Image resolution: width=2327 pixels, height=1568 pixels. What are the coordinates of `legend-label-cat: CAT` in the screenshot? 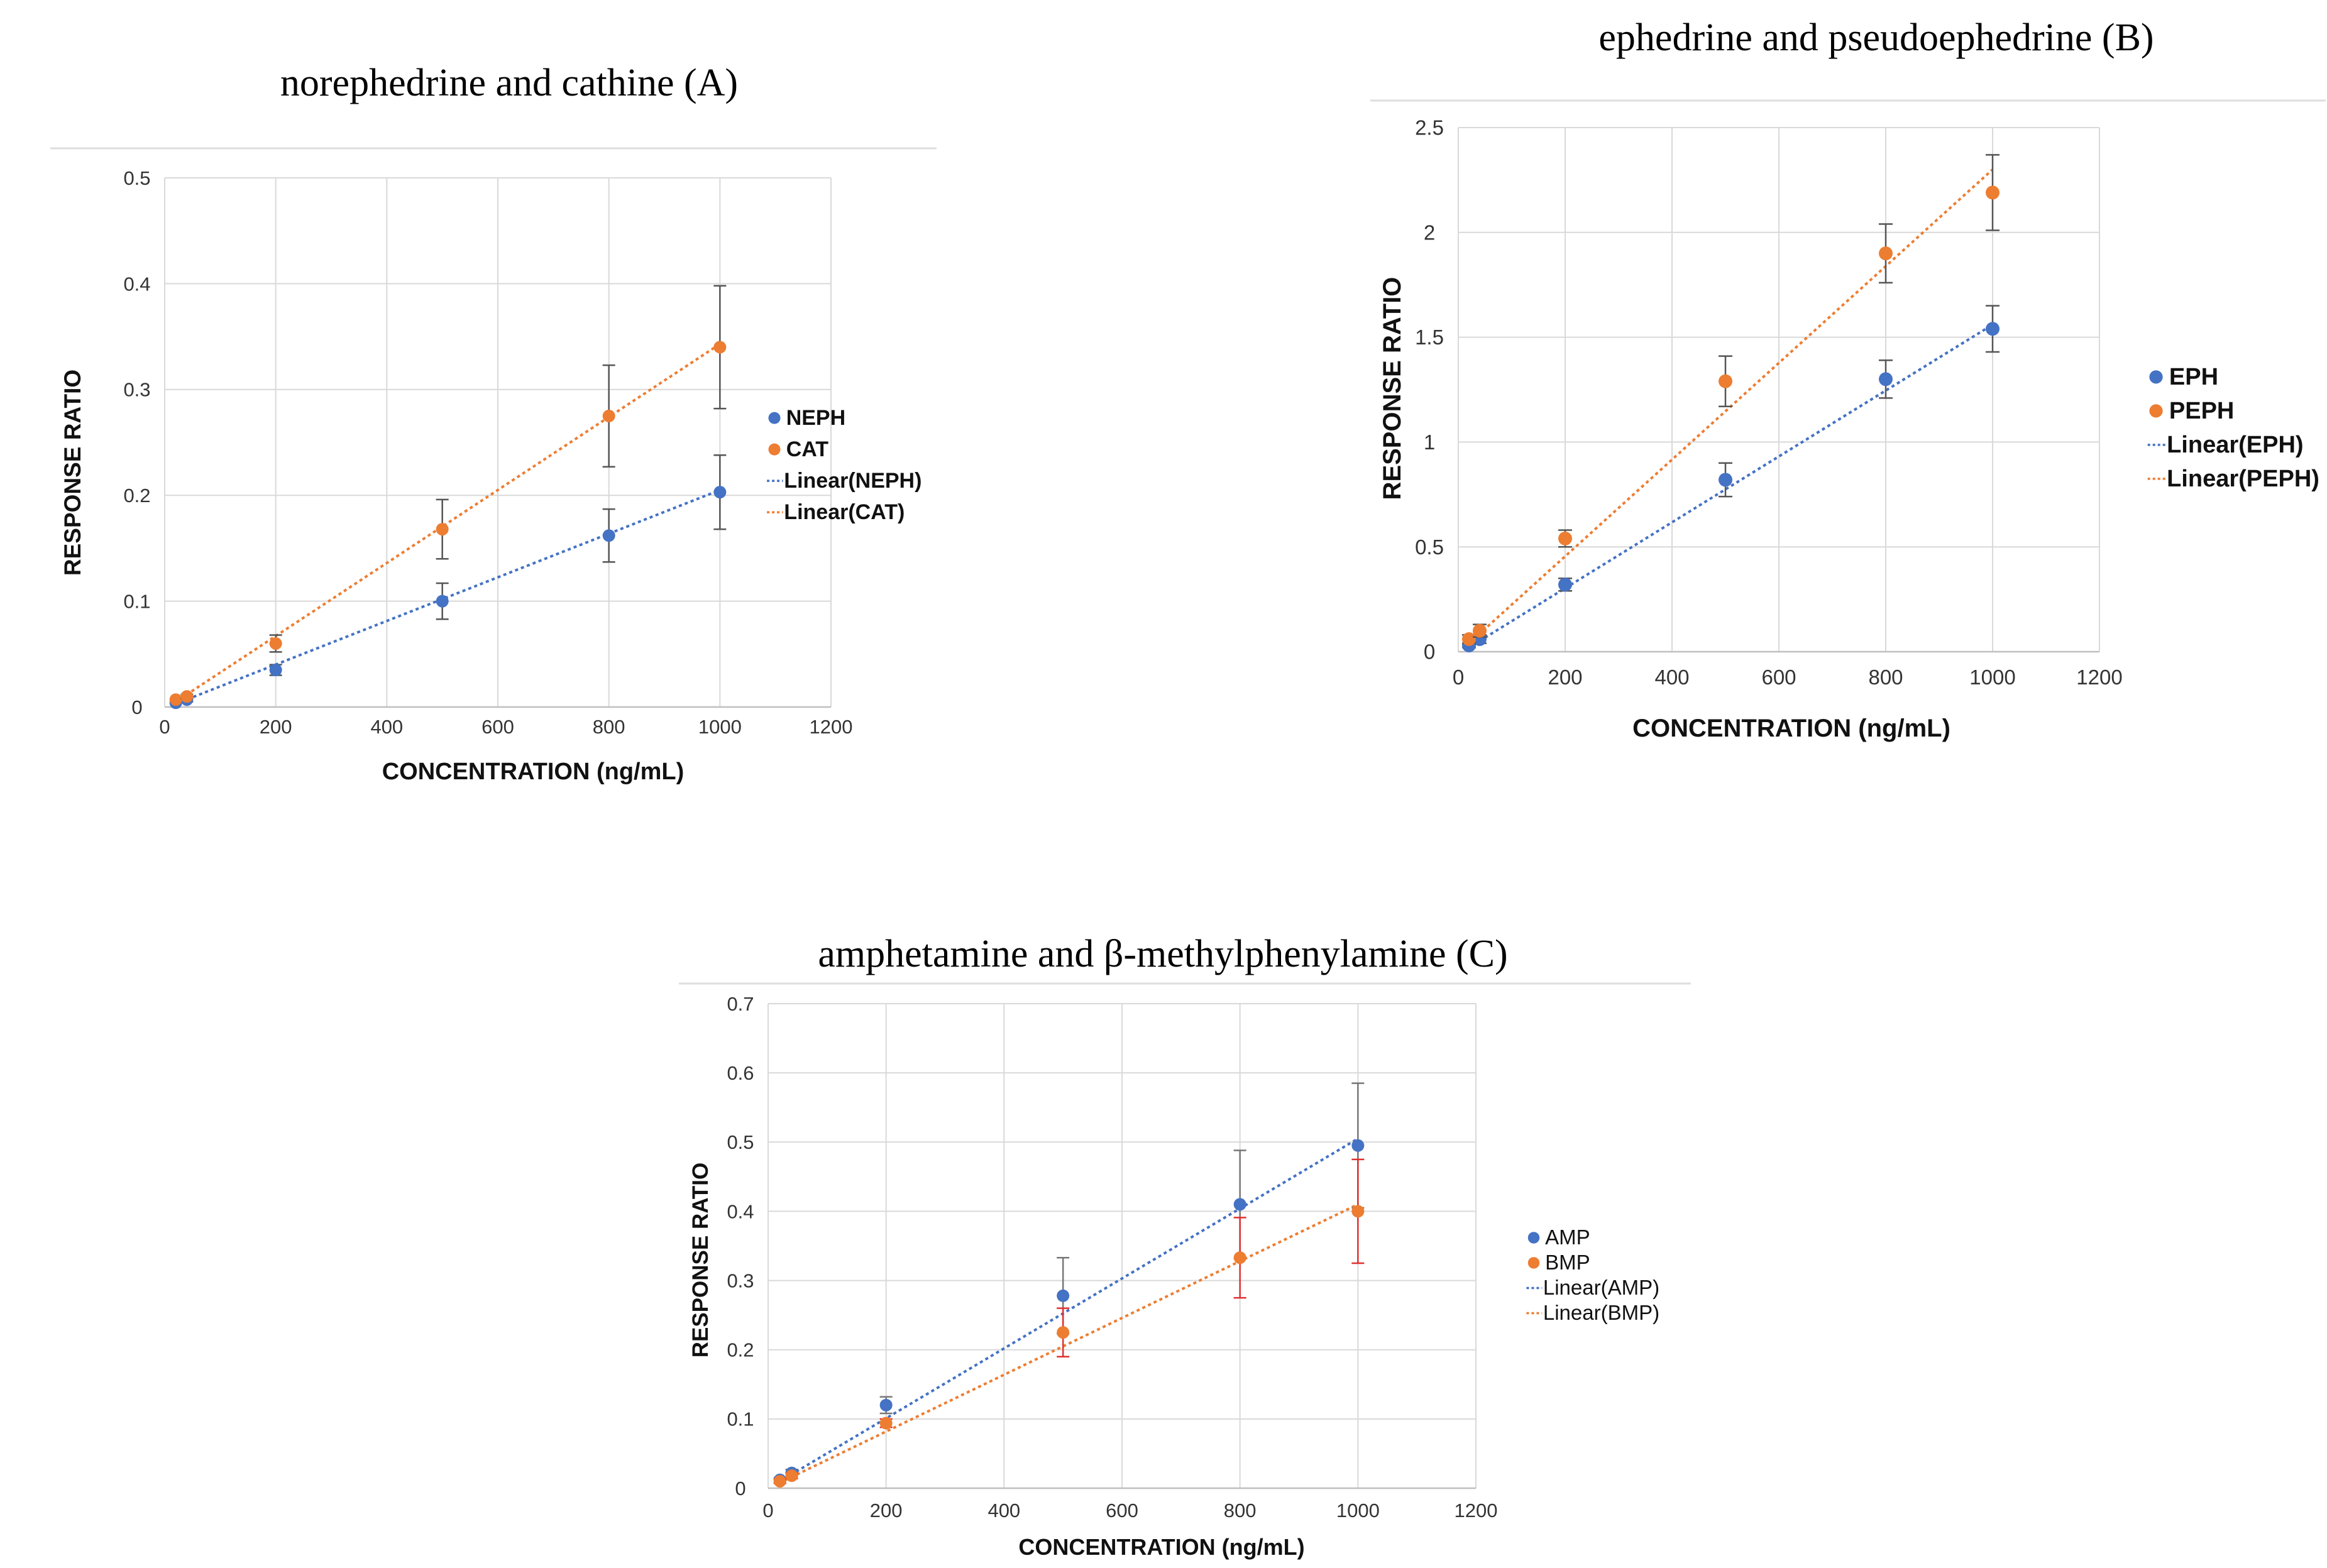 It's located at (807, 449).